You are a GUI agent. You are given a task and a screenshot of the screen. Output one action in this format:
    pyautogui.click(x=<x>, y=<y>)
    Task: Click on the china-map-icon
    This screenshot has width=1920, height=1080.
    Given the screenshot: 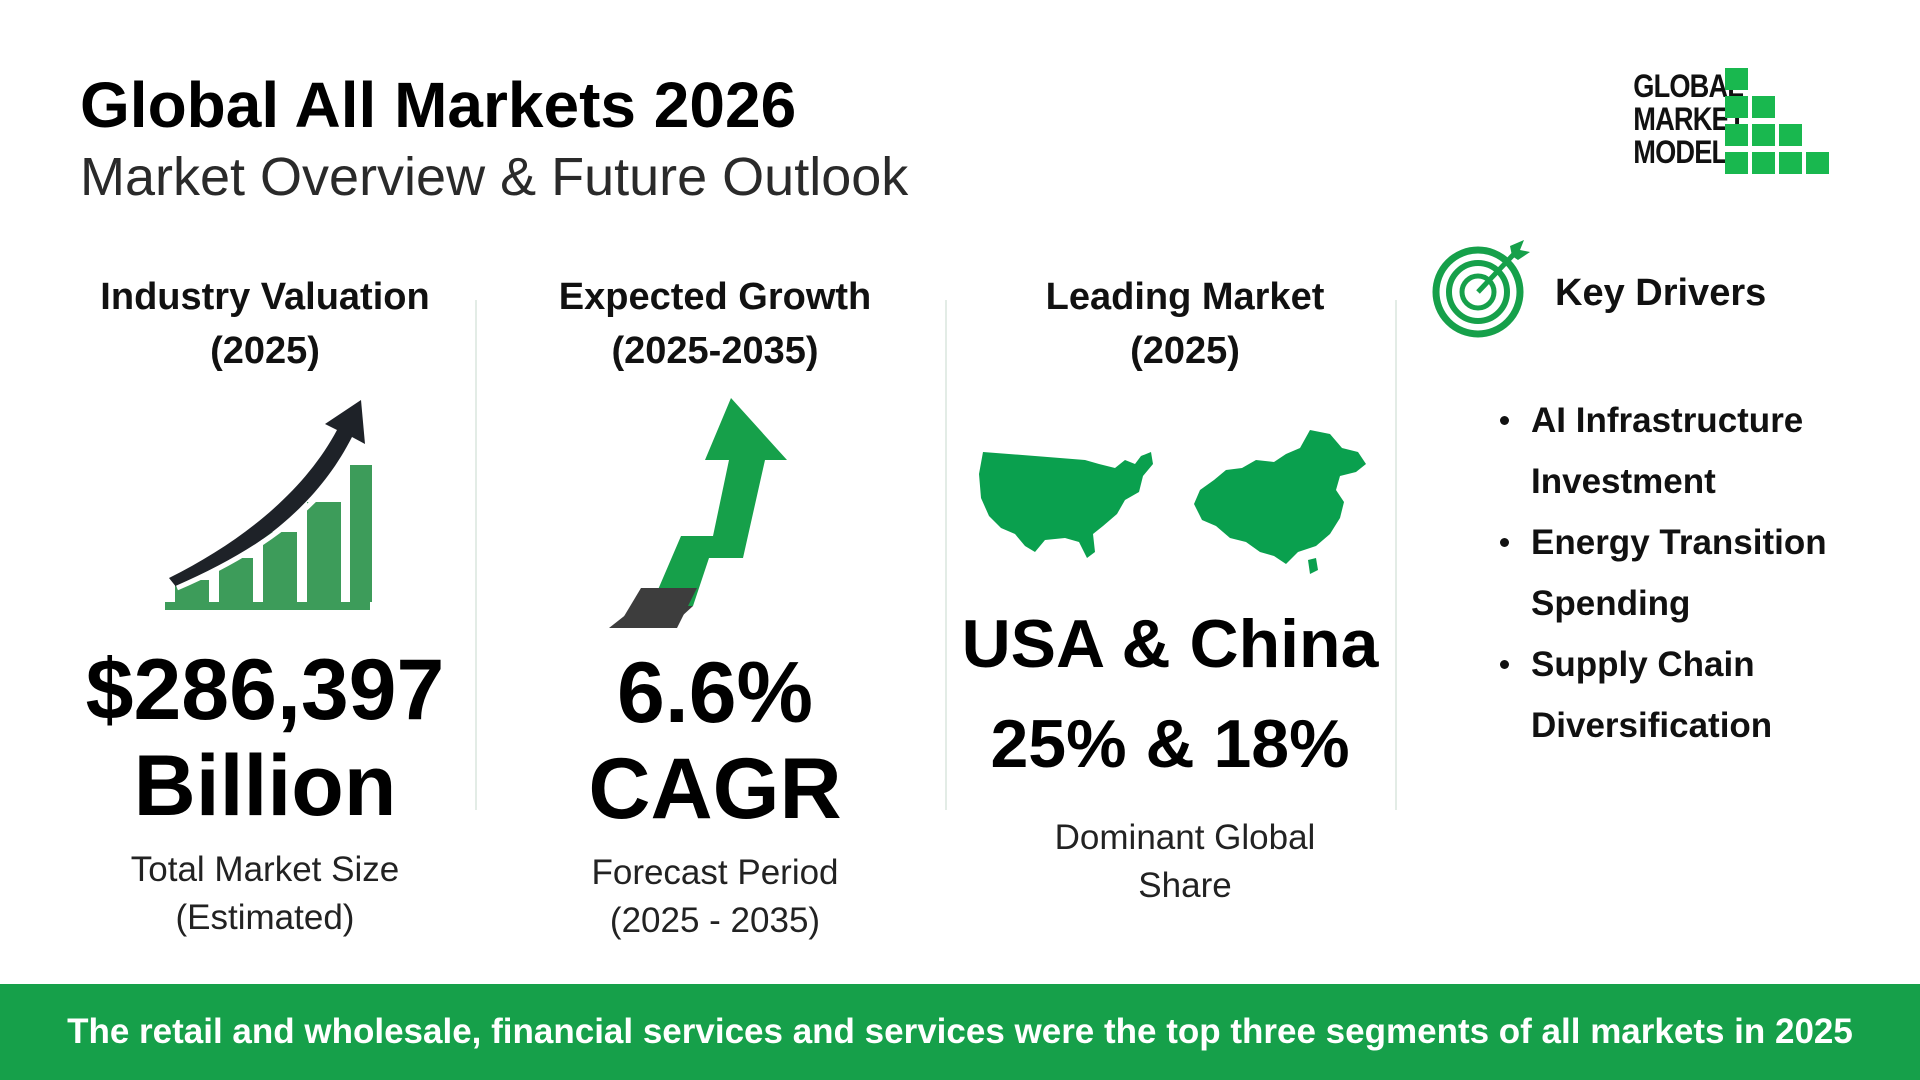 What is the action you would take?
    pyautogui.click(x=1280, y=502)
    